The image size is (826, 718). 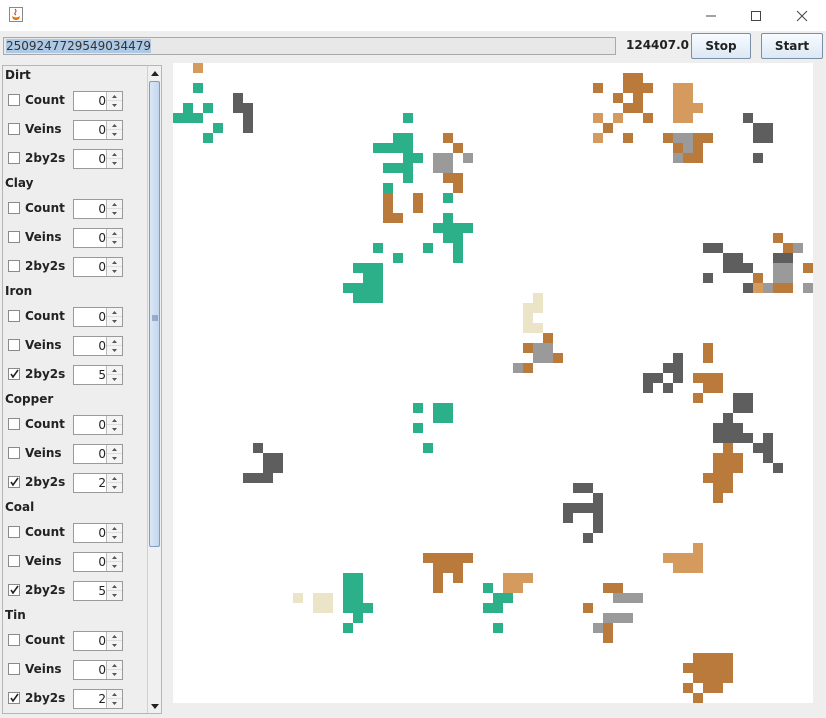 I want to click on stop-button: Stop, so click(x=721, y=46).